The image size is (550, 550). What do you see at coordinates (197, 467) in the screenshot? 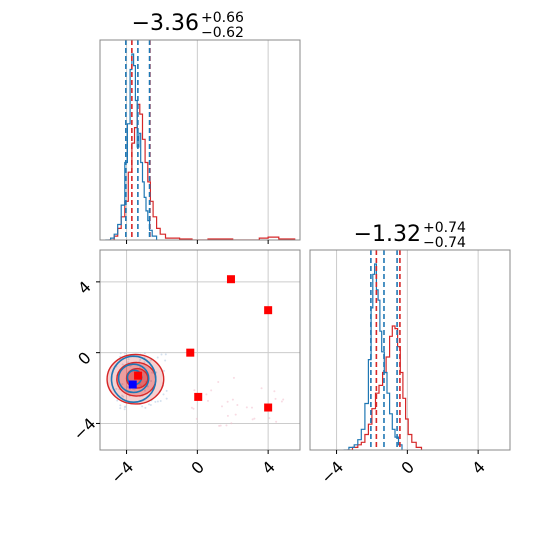
I see `x-tick-label: 0` at bounding box center [197, 467].